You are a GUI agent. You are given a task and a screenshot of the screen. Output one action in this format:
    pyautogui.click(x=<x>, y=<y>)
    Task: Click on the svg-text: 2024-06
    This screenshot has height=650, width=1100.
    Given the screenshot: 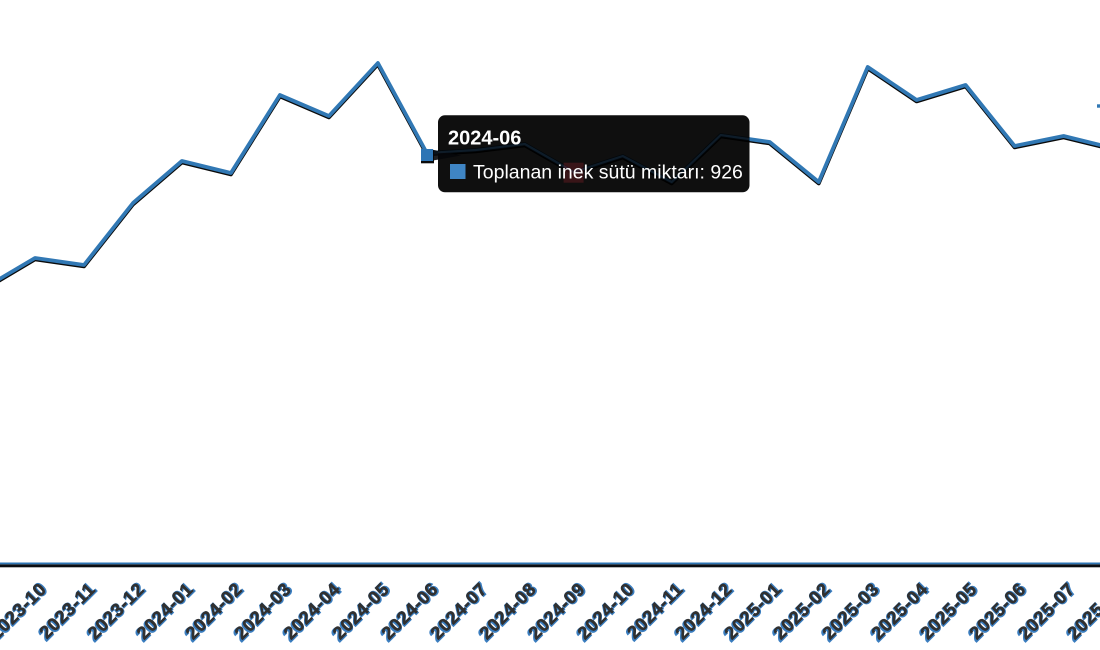 What is the action you would take?
    pyautogui.click(x=484, y=139)
    